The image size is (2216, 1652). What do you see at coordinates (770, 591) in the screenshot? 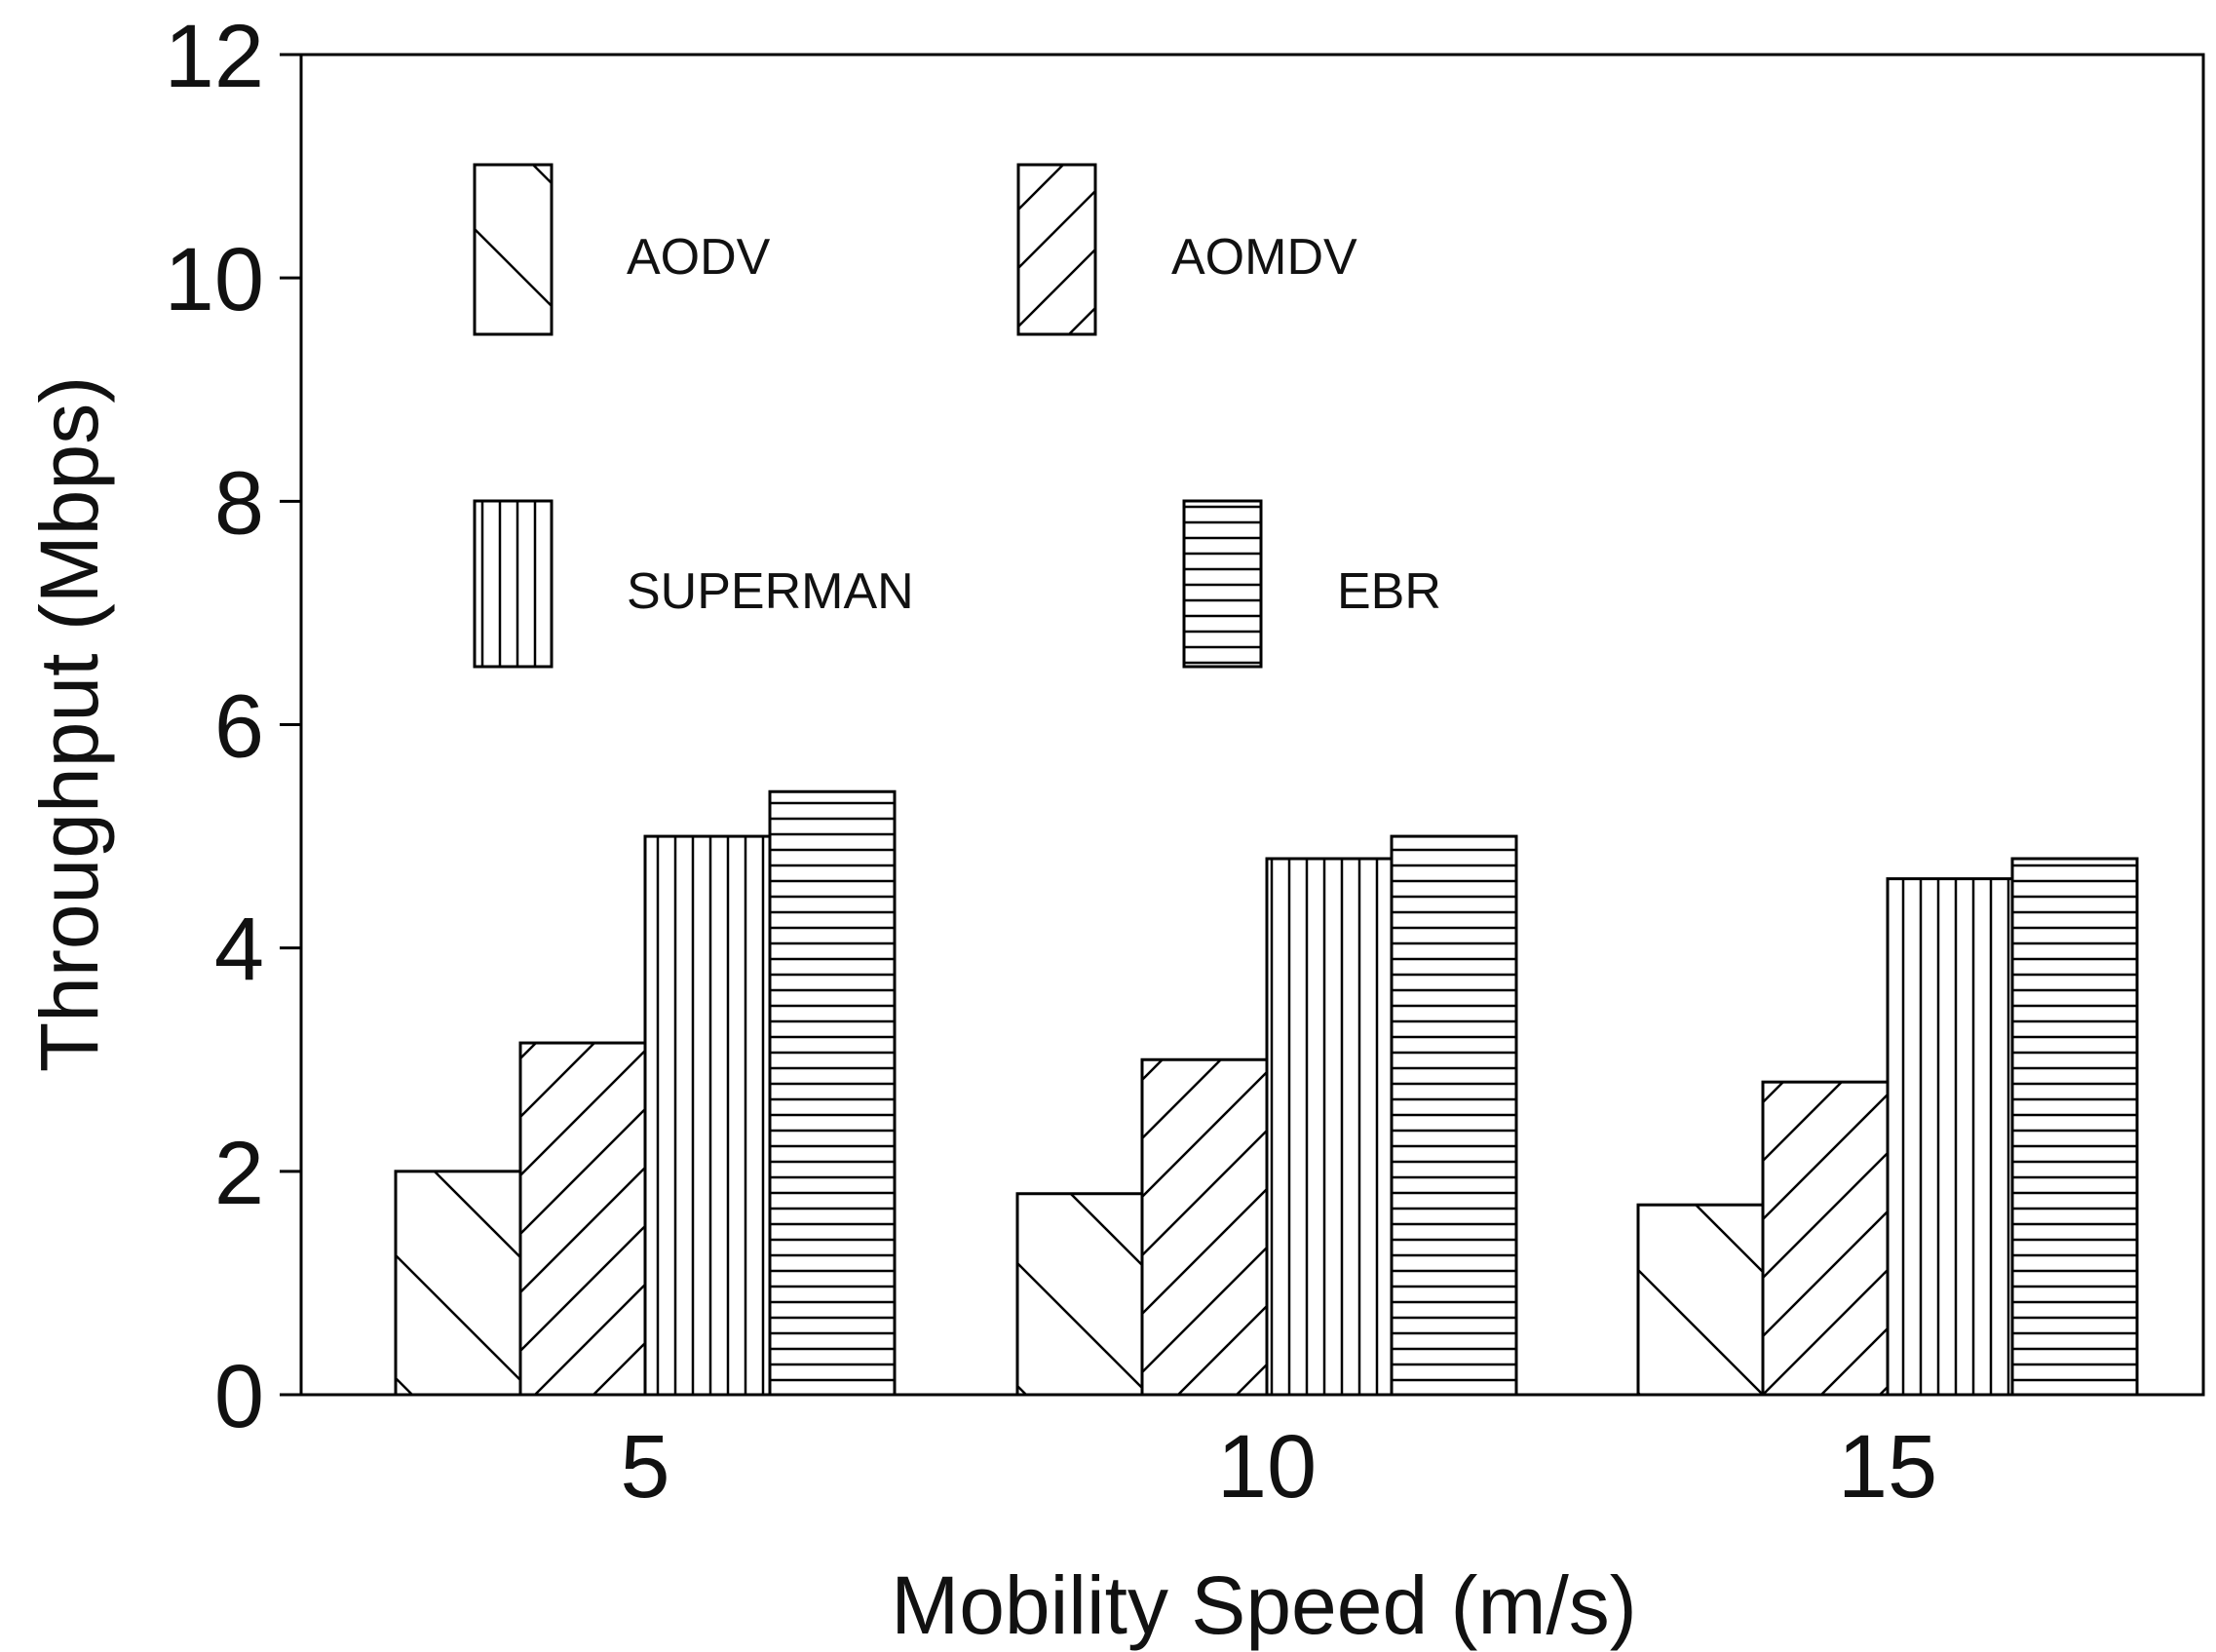
I see `legend-label-superman: SUPERMAN` at bounding box center [770, 591].